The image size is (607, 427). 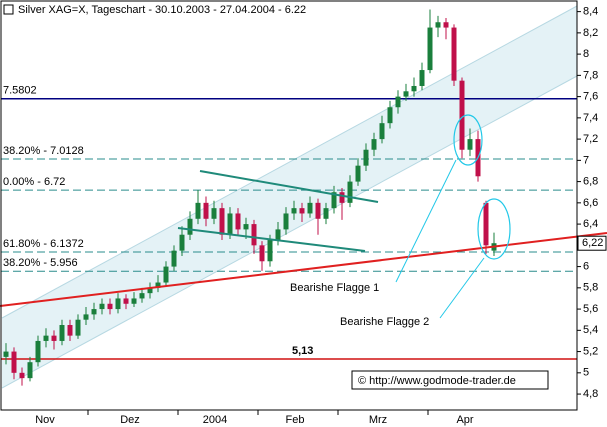 I want to click on level-label: 7.5802, so click(x=20, y=91).